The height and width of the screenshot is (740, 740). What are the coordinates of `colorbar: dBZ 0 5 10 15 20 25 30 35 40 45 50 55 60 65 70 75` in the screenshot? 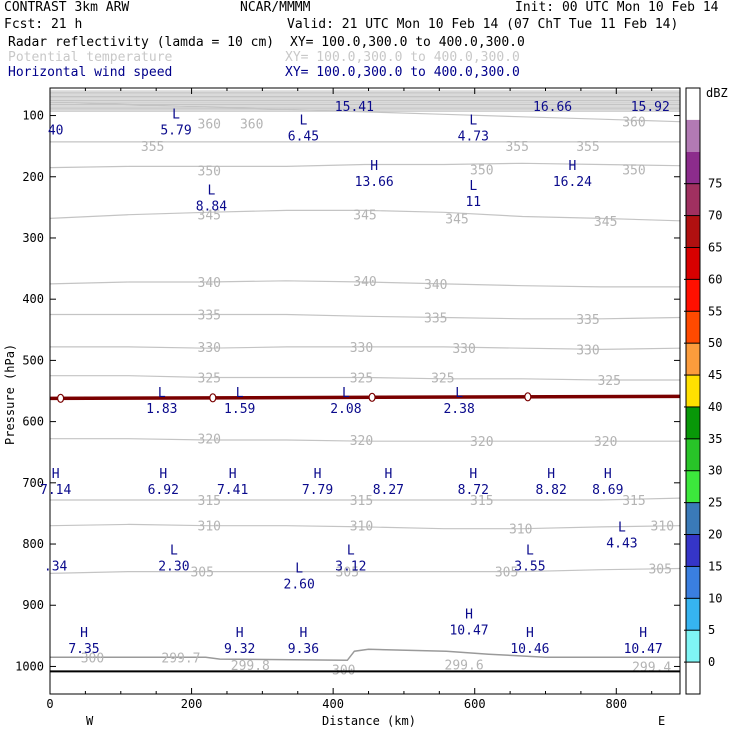 It's located at (706, 390).